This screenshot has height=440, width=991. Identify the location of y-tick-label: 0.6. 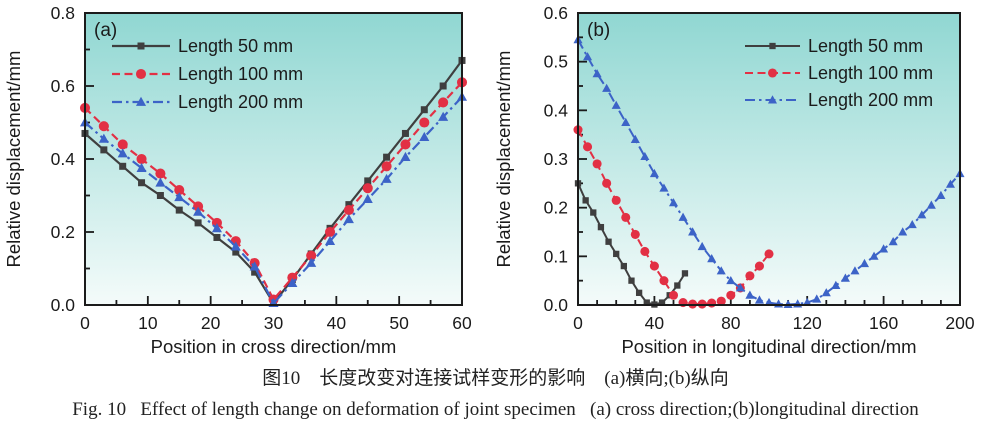
(63, 86).